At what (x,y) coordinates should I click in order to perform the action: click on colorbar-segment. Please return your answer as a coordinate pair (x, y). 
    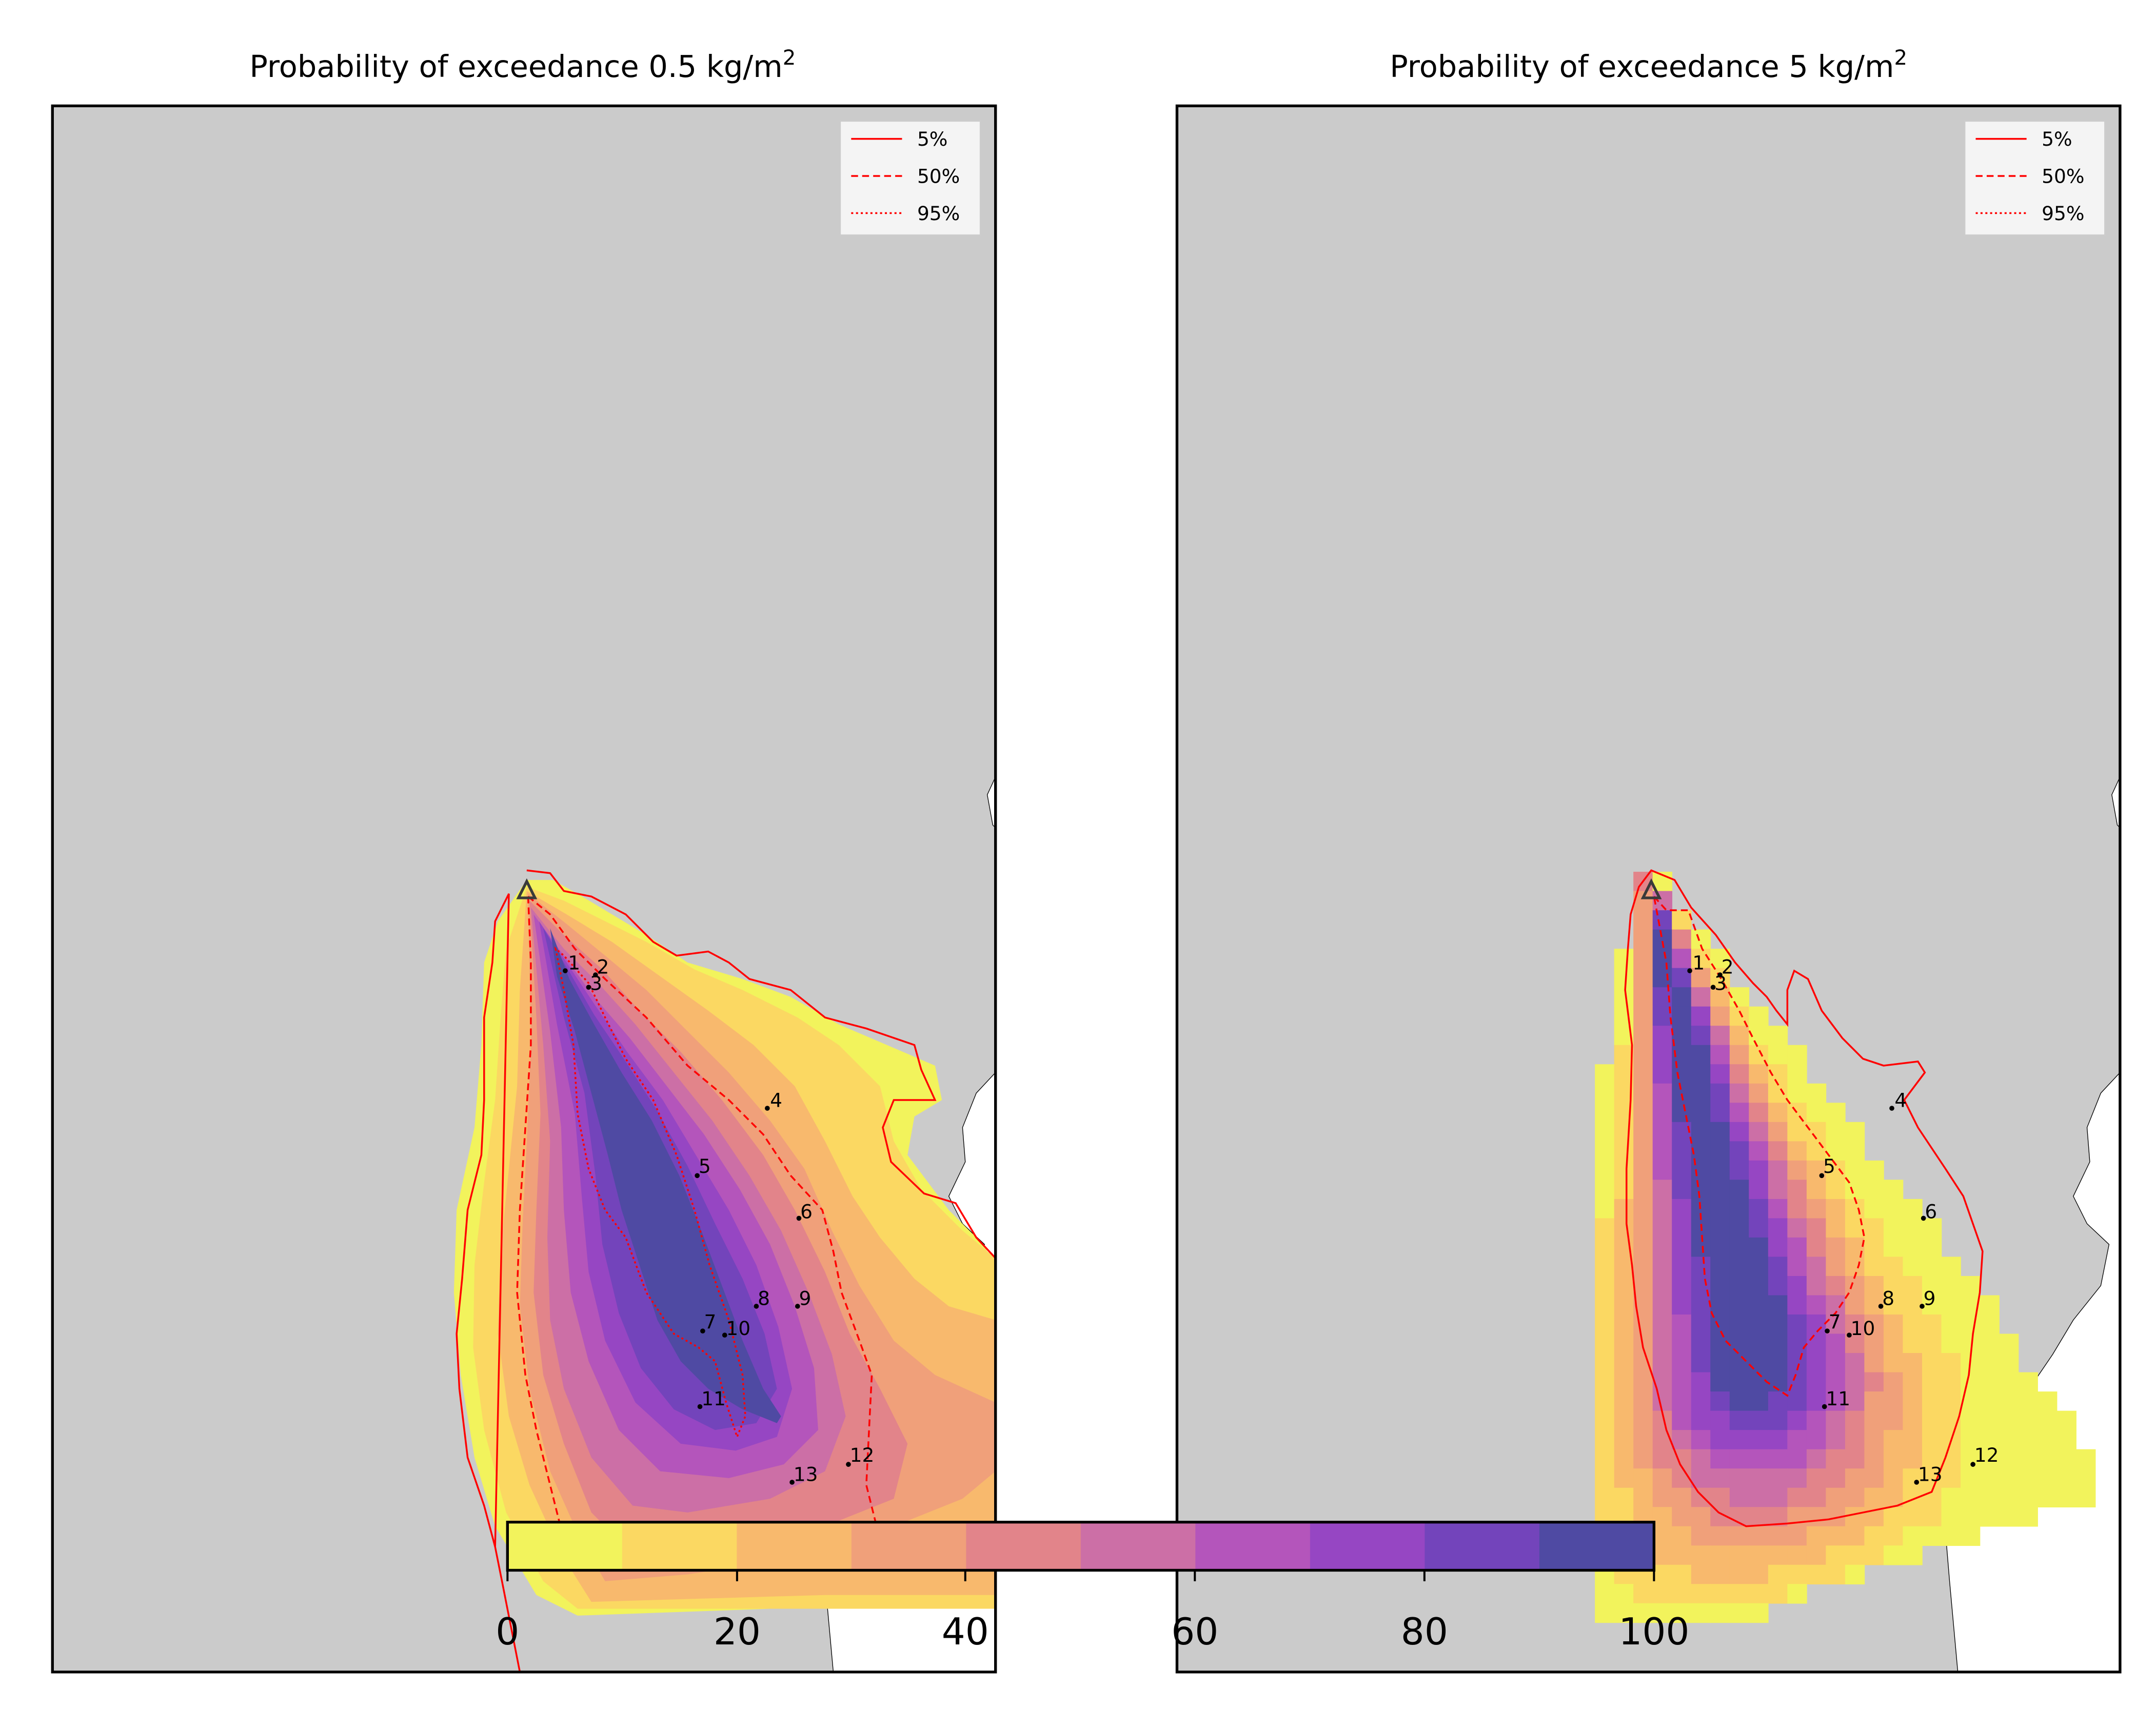
    Looking at the image, I should click on (565, 1546).